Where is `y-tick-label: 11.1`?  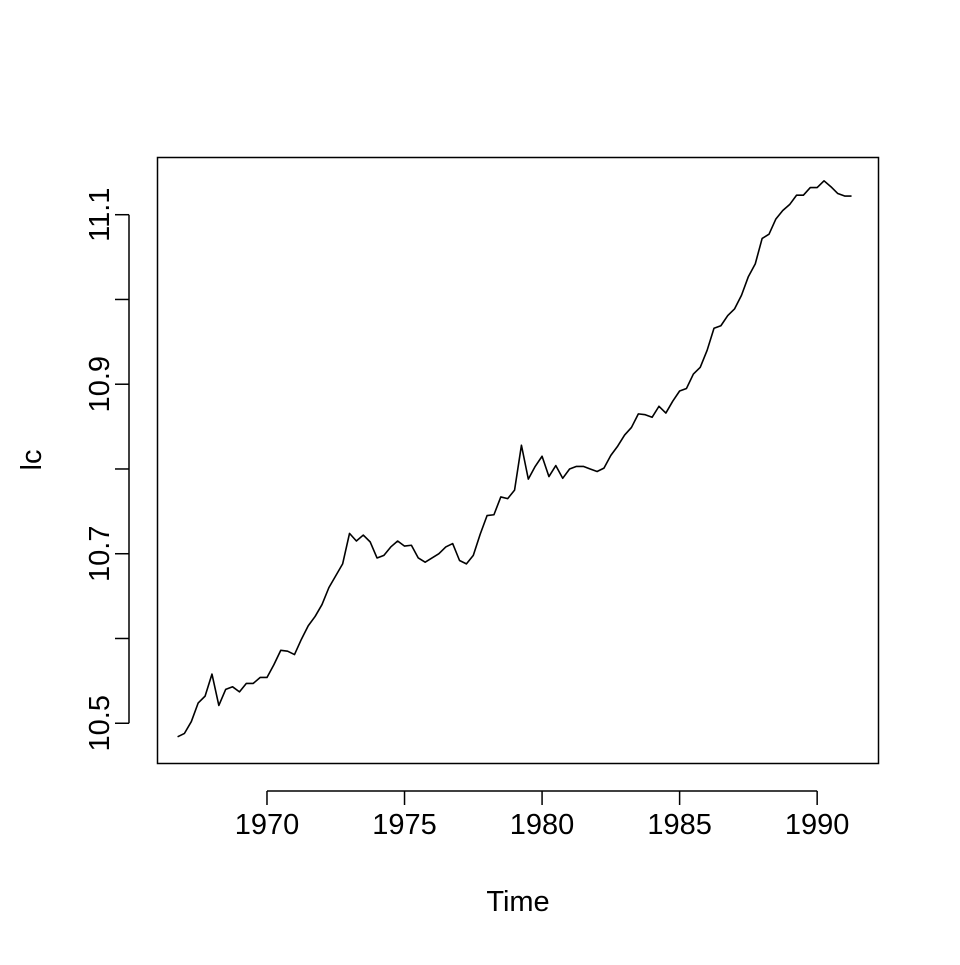
y-tick-label: 11.1 is located at coordinates (100, 215).